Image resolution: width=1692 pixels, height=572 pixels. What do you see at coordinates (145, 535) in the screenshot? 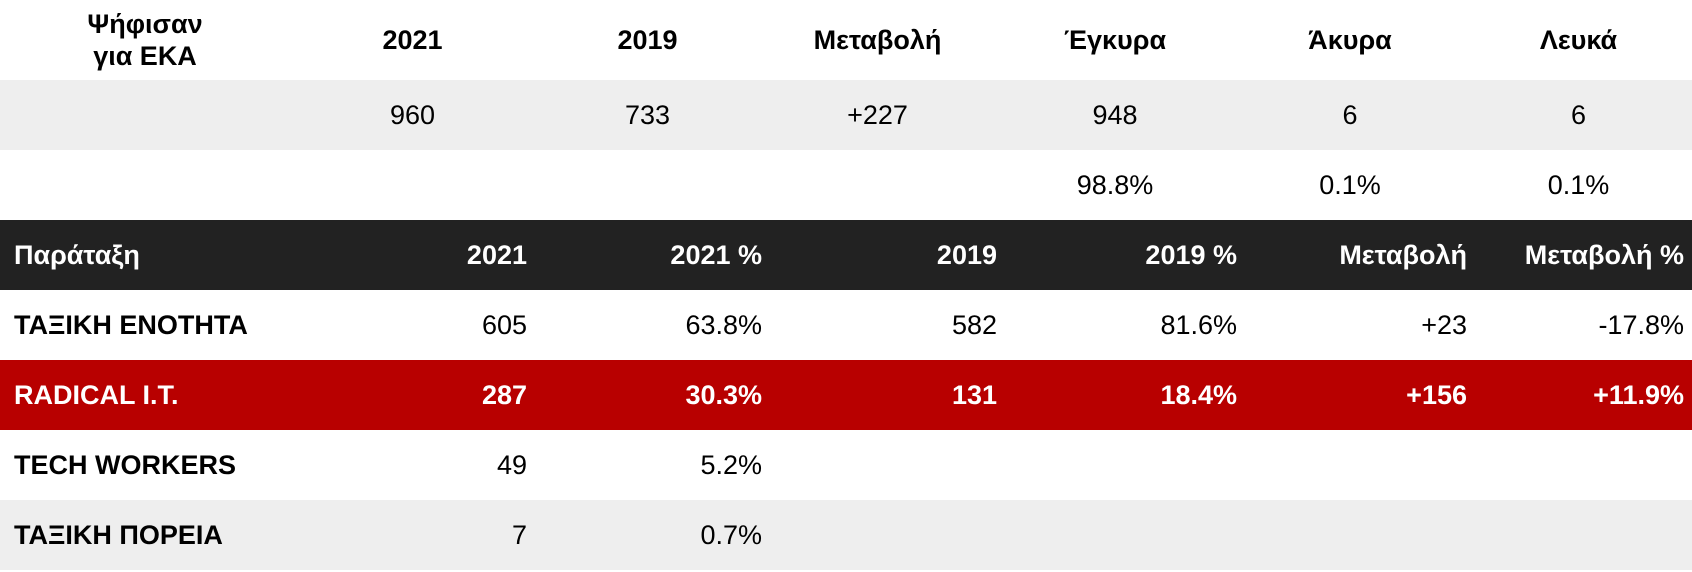
I see `faction-name: ΤΑΞΙΚΗ ΠΟΡΕΙΑ` at bounding box center [145, 535].